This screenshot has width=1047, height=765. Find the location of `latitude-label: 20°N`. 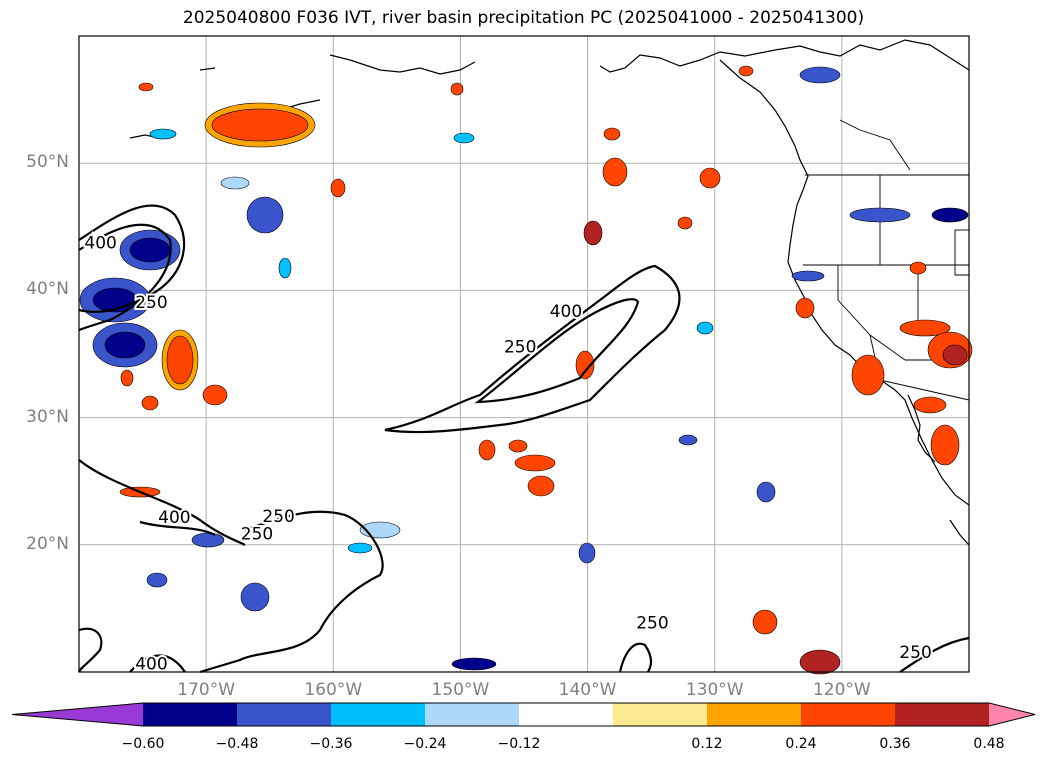

latitude-label: 20°N is located at coordinates (47, 543).